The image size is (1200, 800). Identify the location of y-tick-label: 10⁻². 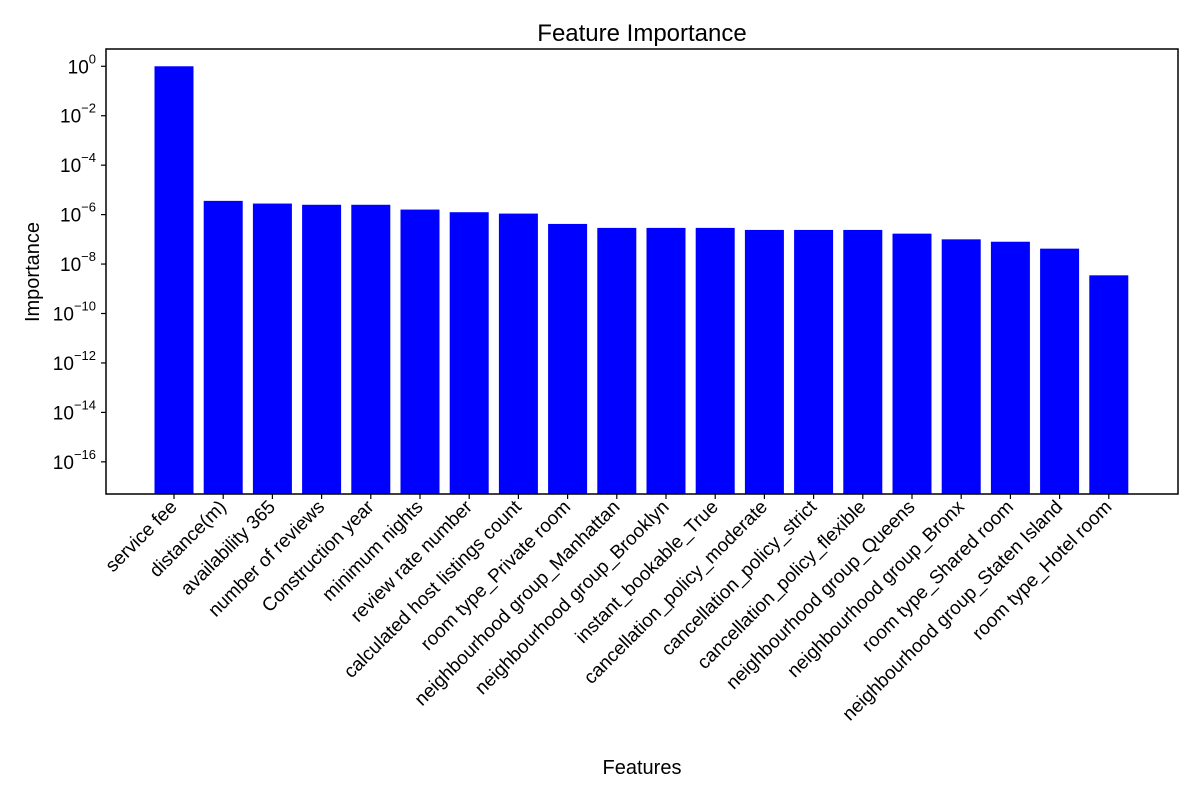
(78, 114).